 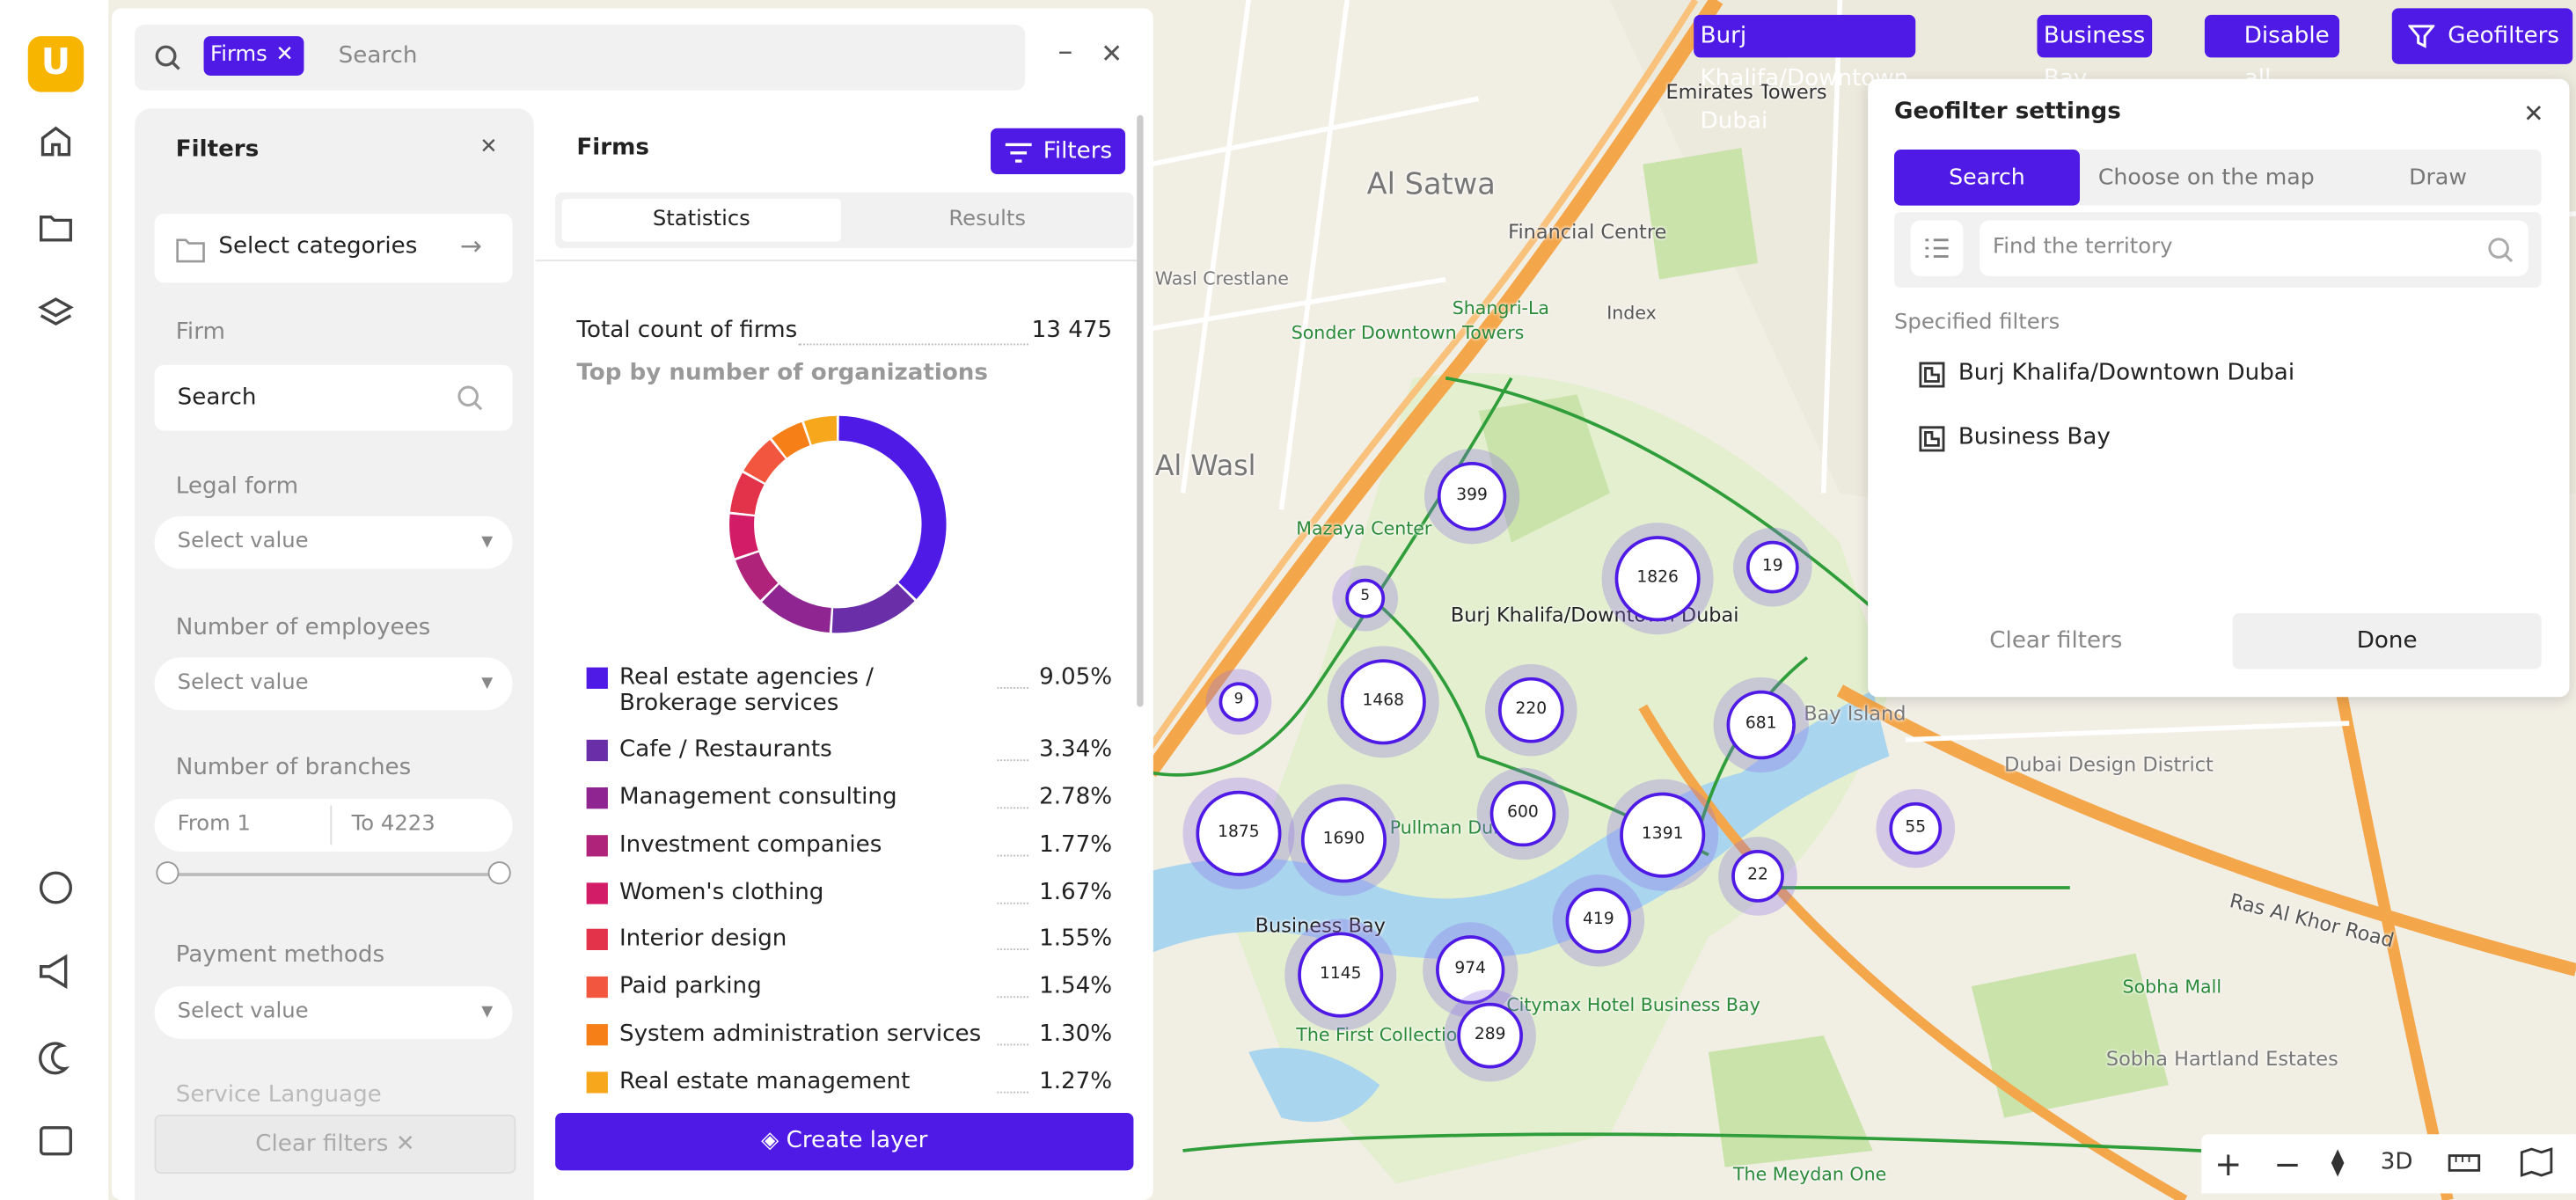 I want to click on map-label: Citymax Hotel Business Bay, so click(x=1633, y=1005).